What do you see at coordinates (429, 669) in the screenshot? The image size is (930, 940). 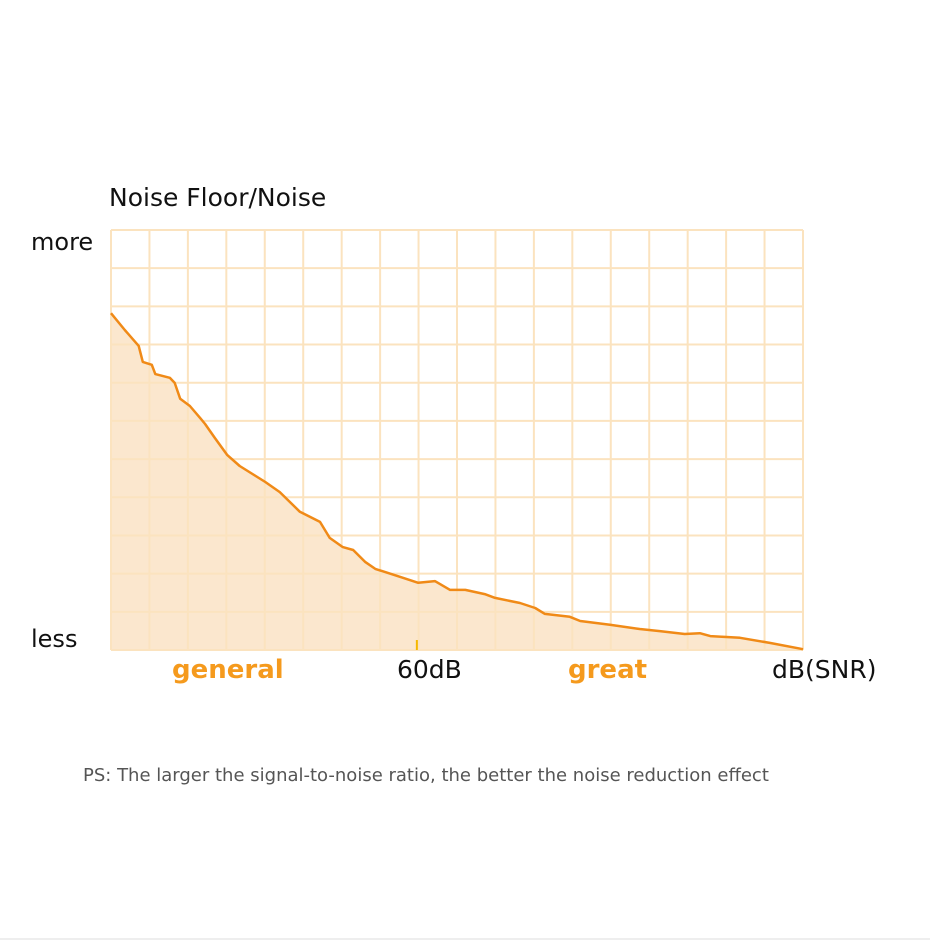 I see `x-annotation-60db: 60dB` at bounding box center [429, 669].